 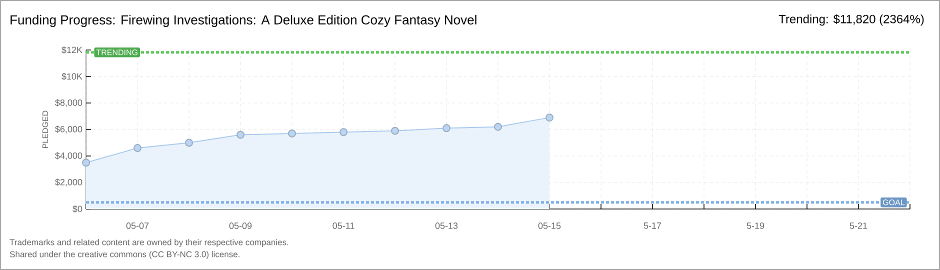 What do you see at coordinates (851, 20) in the screenshot?
I see `text: Trending: $11,820 (2364%)` at bounding box center [851, 20].